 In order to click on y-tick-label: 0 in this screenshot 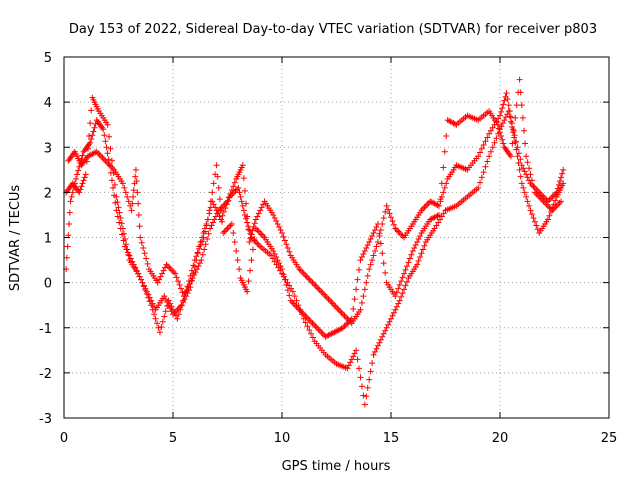, I will do `click(48, 284)`.